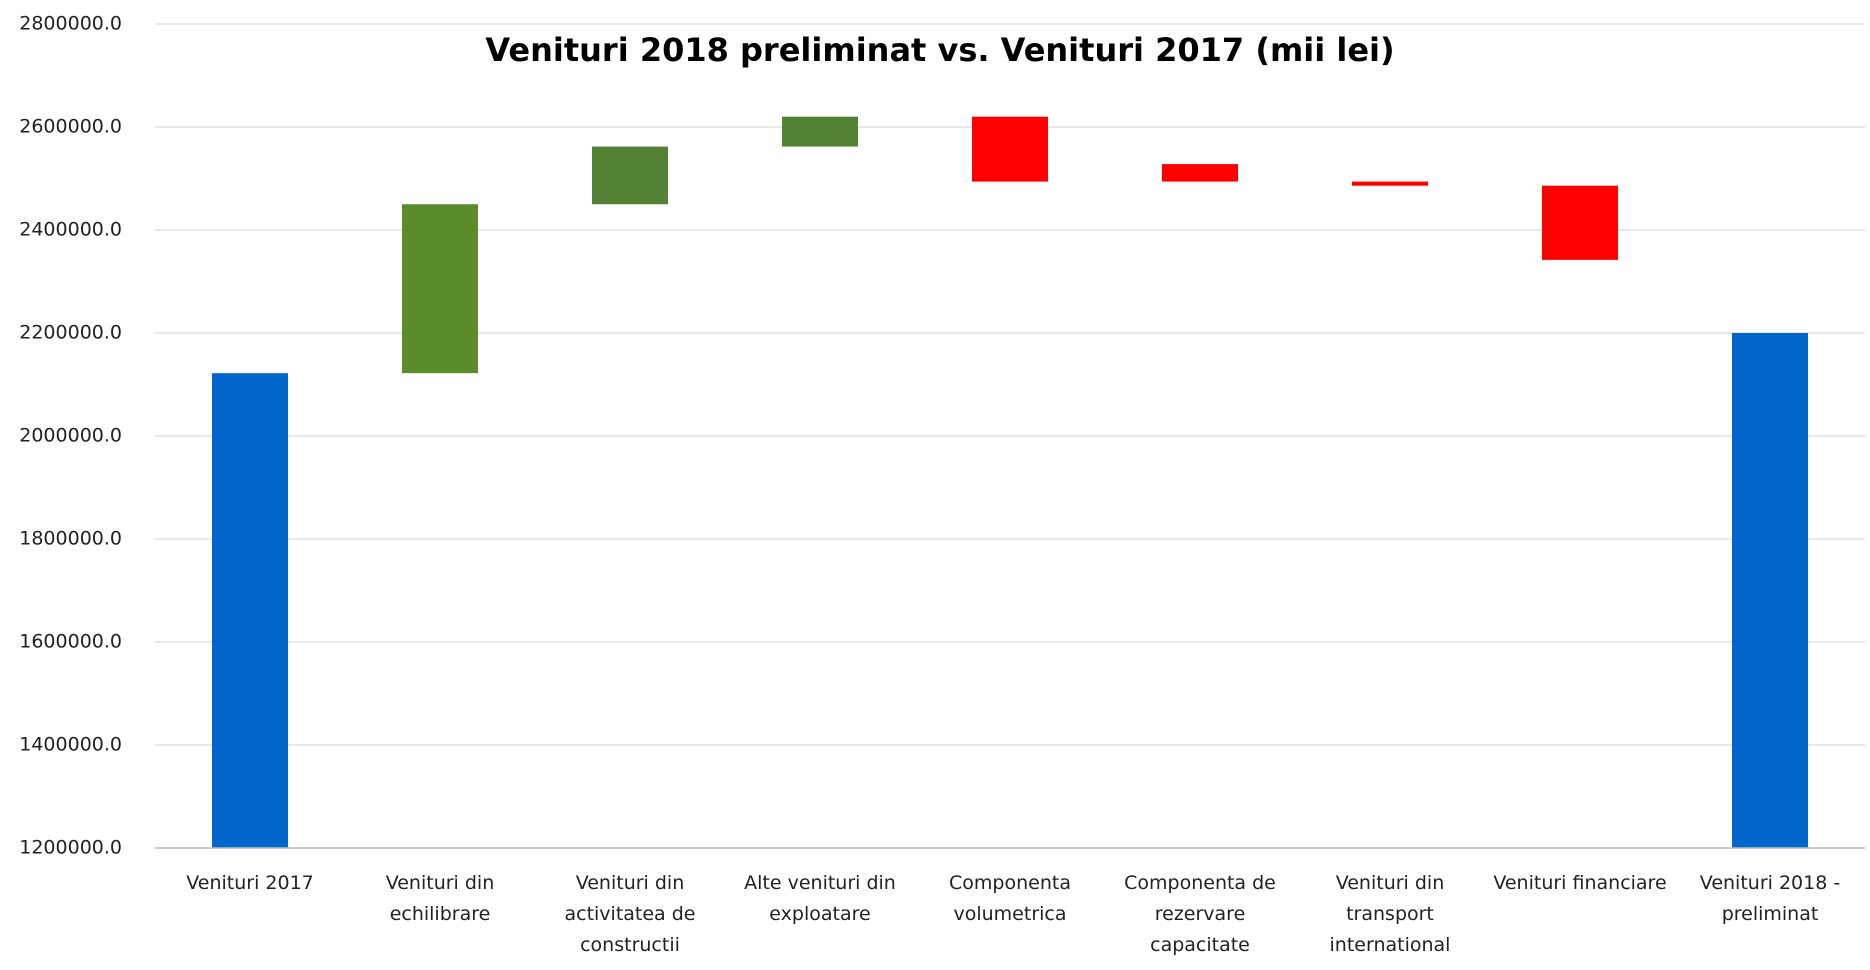  Describe the element at coordinates (1770, 898) in the screenshot. I see `x-tick-label: Venituri 2018 -preliminat` at that location.